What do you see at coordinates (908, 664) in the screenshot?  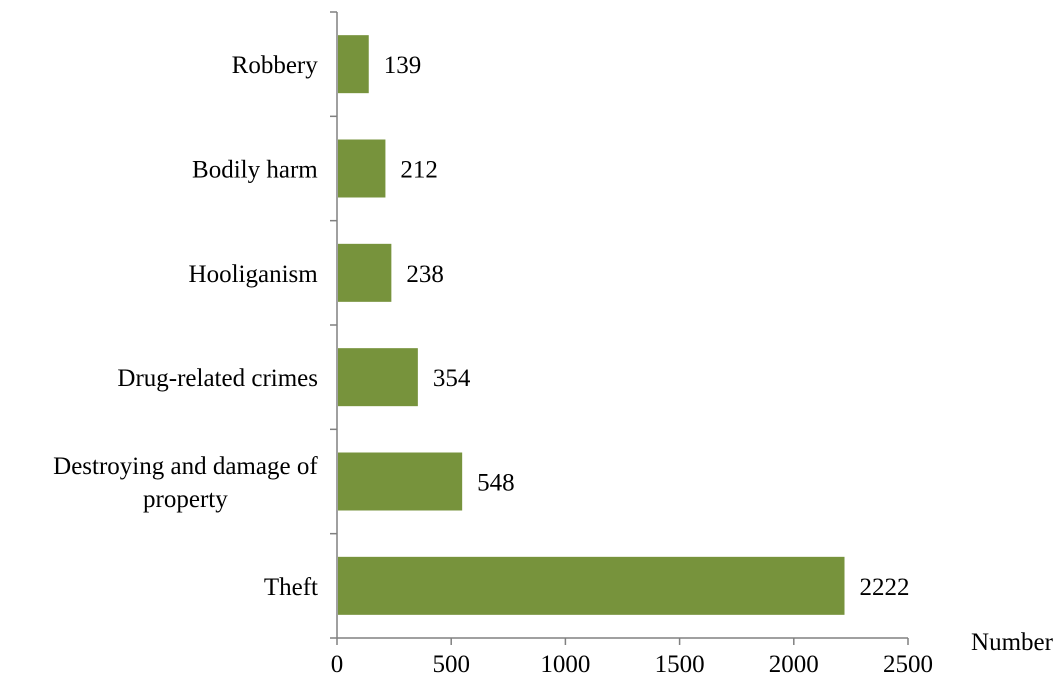 I see `x-tick-label: 2500` at bounding box center [908, 664].